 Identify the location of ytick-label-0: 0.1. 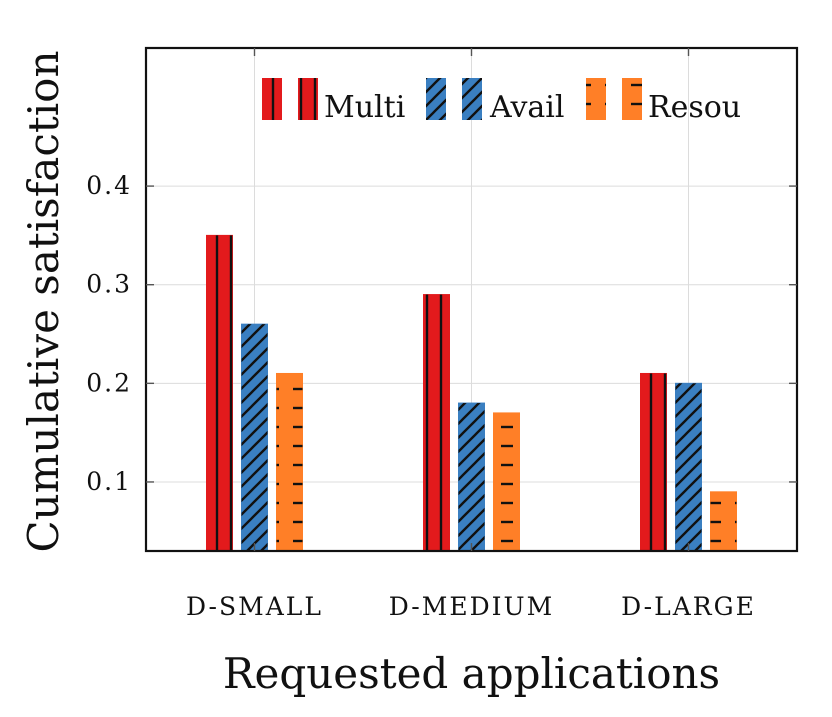
(109, 481).